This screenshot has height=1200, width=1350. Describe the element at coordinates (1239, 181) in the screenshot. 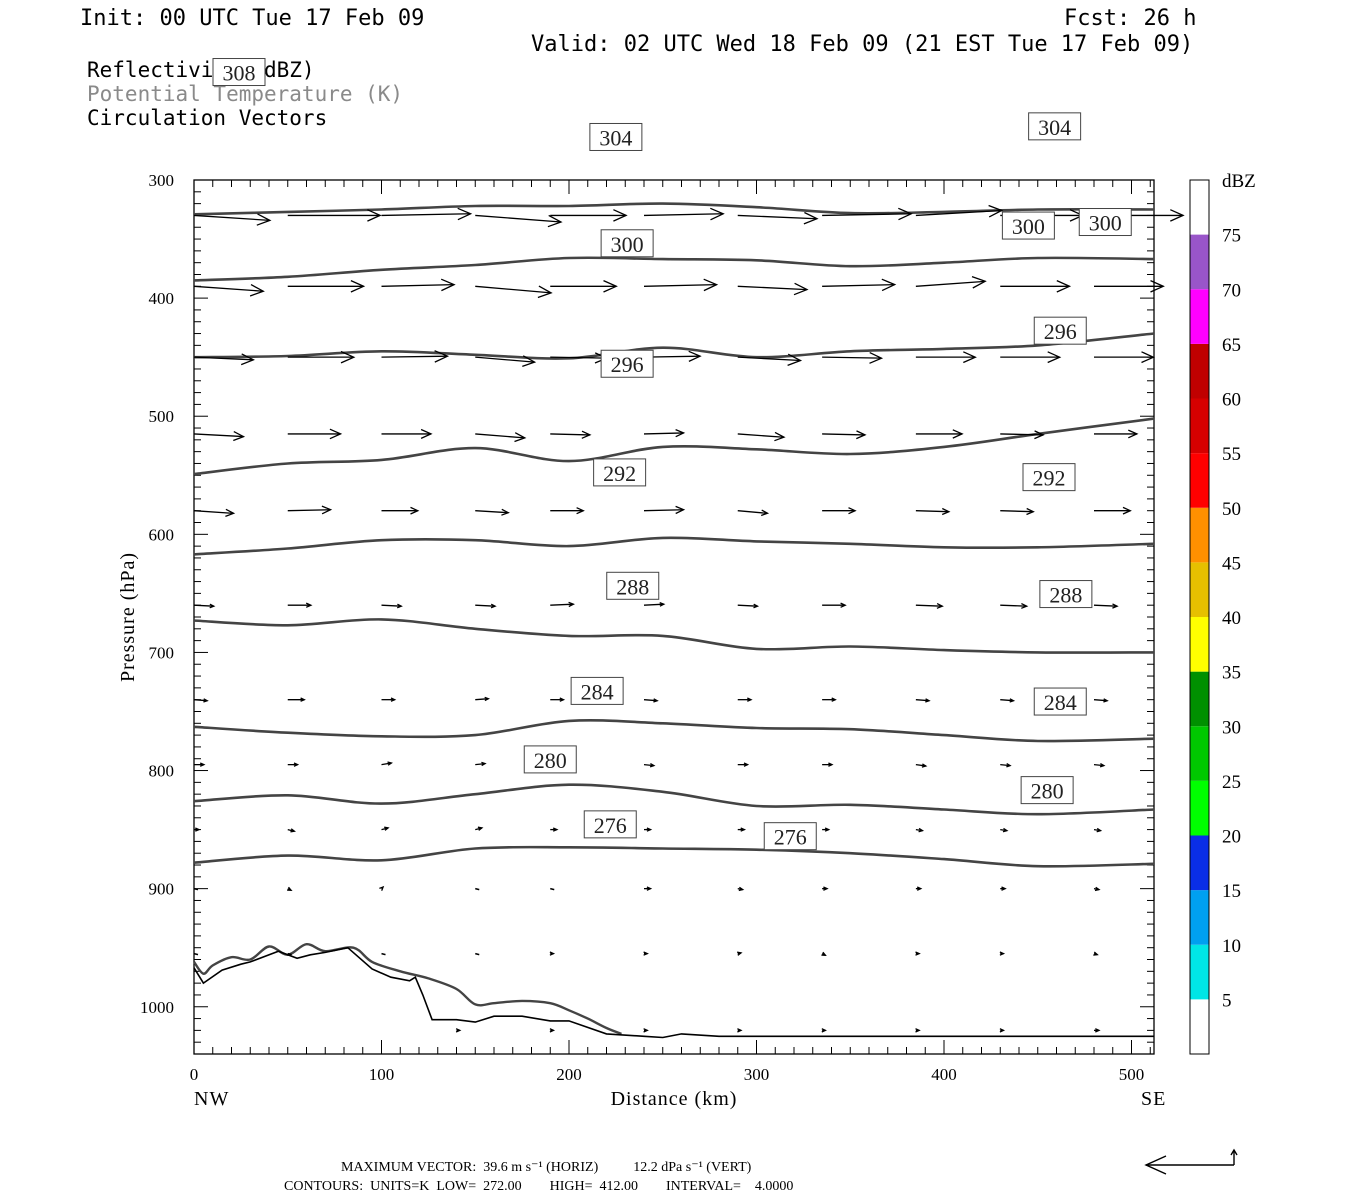

I see `colorbar-title: dBZ` at that location.